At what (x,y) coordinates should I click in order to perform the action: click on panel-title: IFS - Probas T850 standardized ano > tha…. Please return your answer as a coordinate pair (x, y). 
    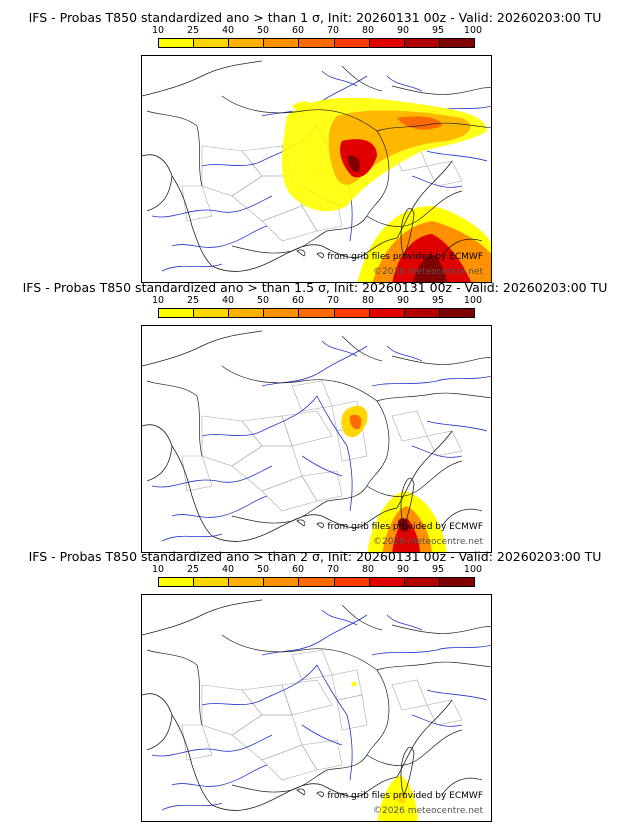
    Looking at the image, I should click on (315, 287).